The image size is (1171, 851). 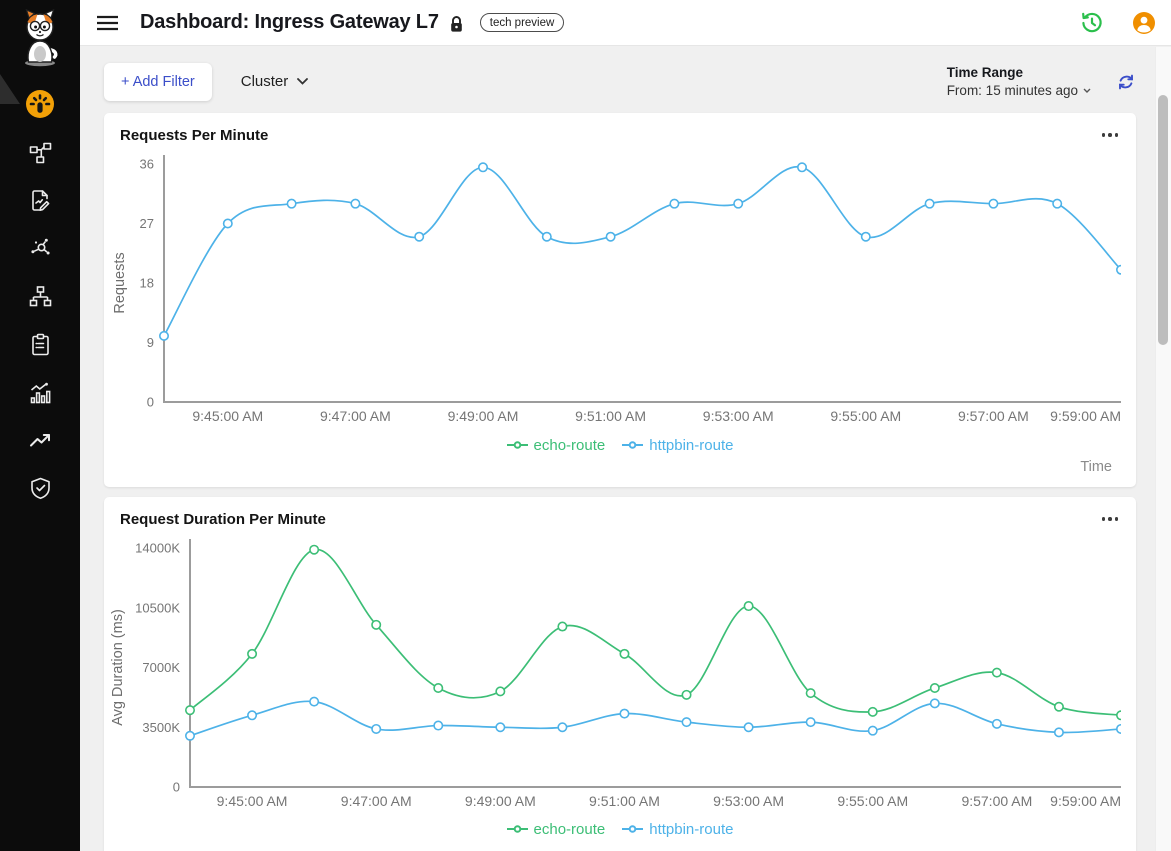 I want to click on chart-legend: echo-route httpbin-route, so click(x=620, y=829).